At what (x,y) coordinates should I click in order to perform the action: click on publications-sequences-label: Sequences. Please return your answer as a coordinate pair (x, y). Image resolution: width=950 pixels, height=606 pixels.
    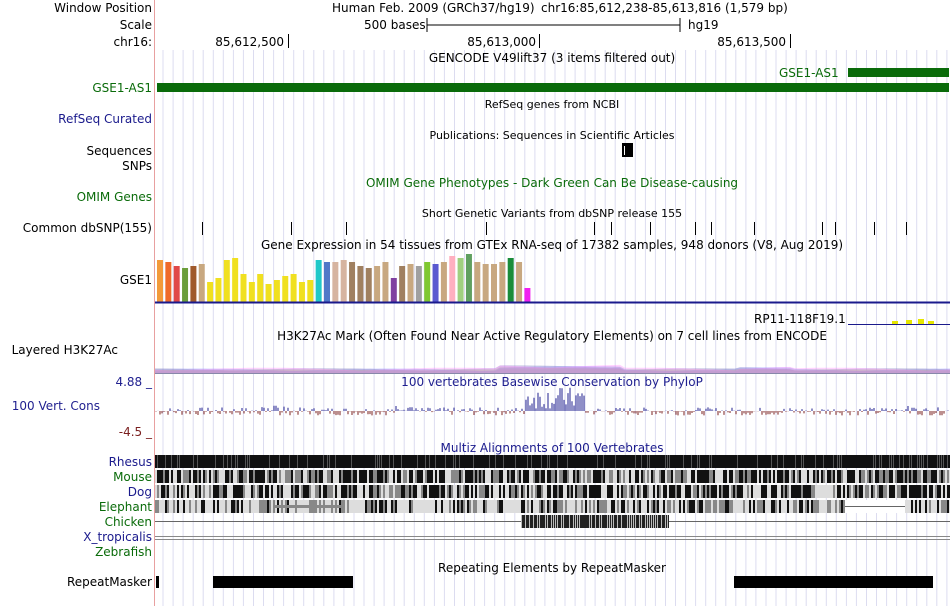
    Looking at the image, I should click on (119, 151).